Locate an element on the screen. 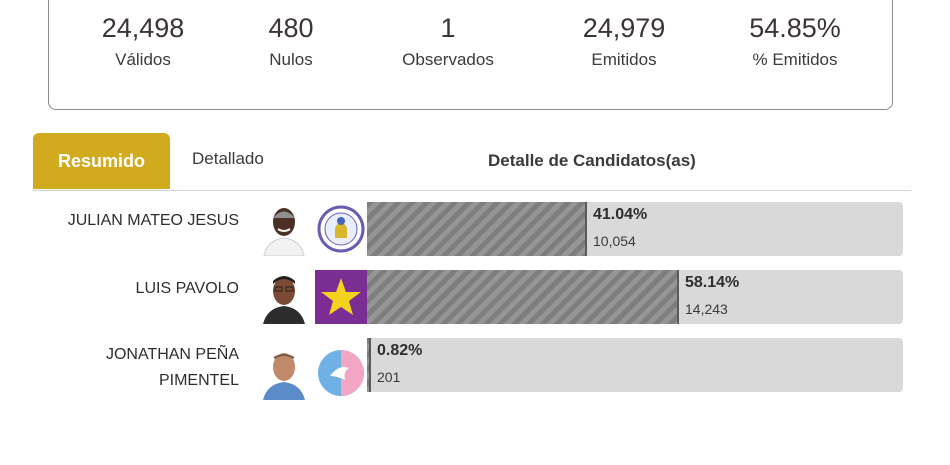 The height and width of the screenshot is (465, 950). star-icon is located at coordinates (341, 297).